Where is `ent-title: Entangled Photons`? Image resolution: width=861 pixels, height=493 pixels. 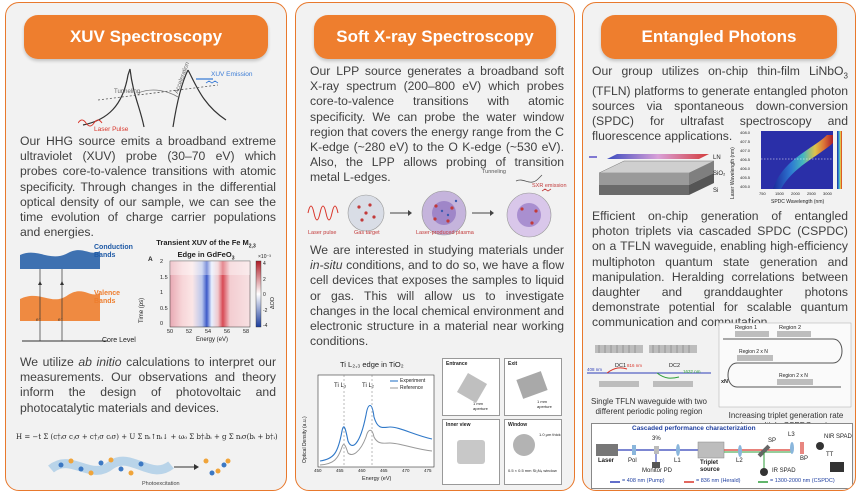
ent-title: Entangled Photons is located at coordinates (719, 37).